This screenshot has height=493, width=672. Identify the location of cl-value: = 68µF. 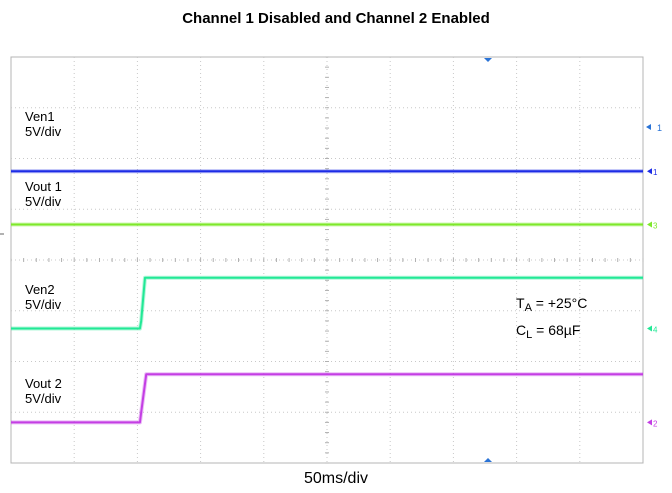
(558, 330).